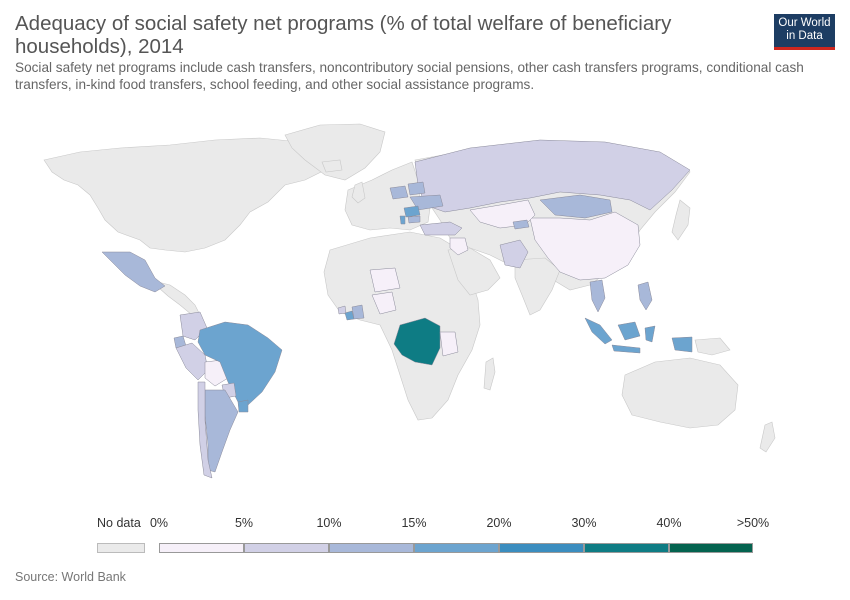 The image size is (850, 600). Describe the element at coordinates (335, 152) in the screenshot. I see `region-greenland` at that location.